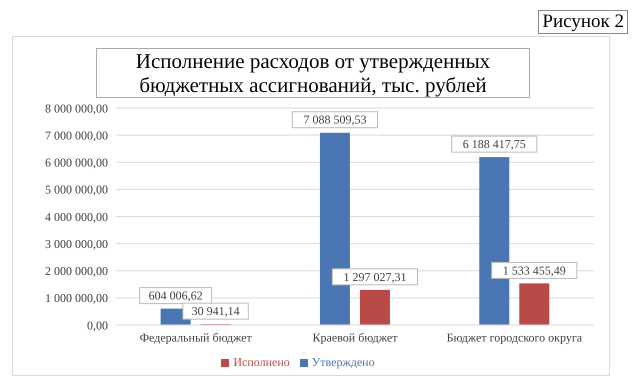  What do you see at coordinates (196, 337) in the screenshot?
I see `x-tick-label: Федеральный бюджет` at bounding box center [196, 337].